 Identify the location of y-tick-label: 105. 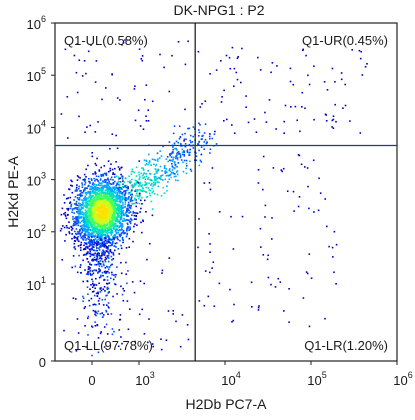
(36, 75).